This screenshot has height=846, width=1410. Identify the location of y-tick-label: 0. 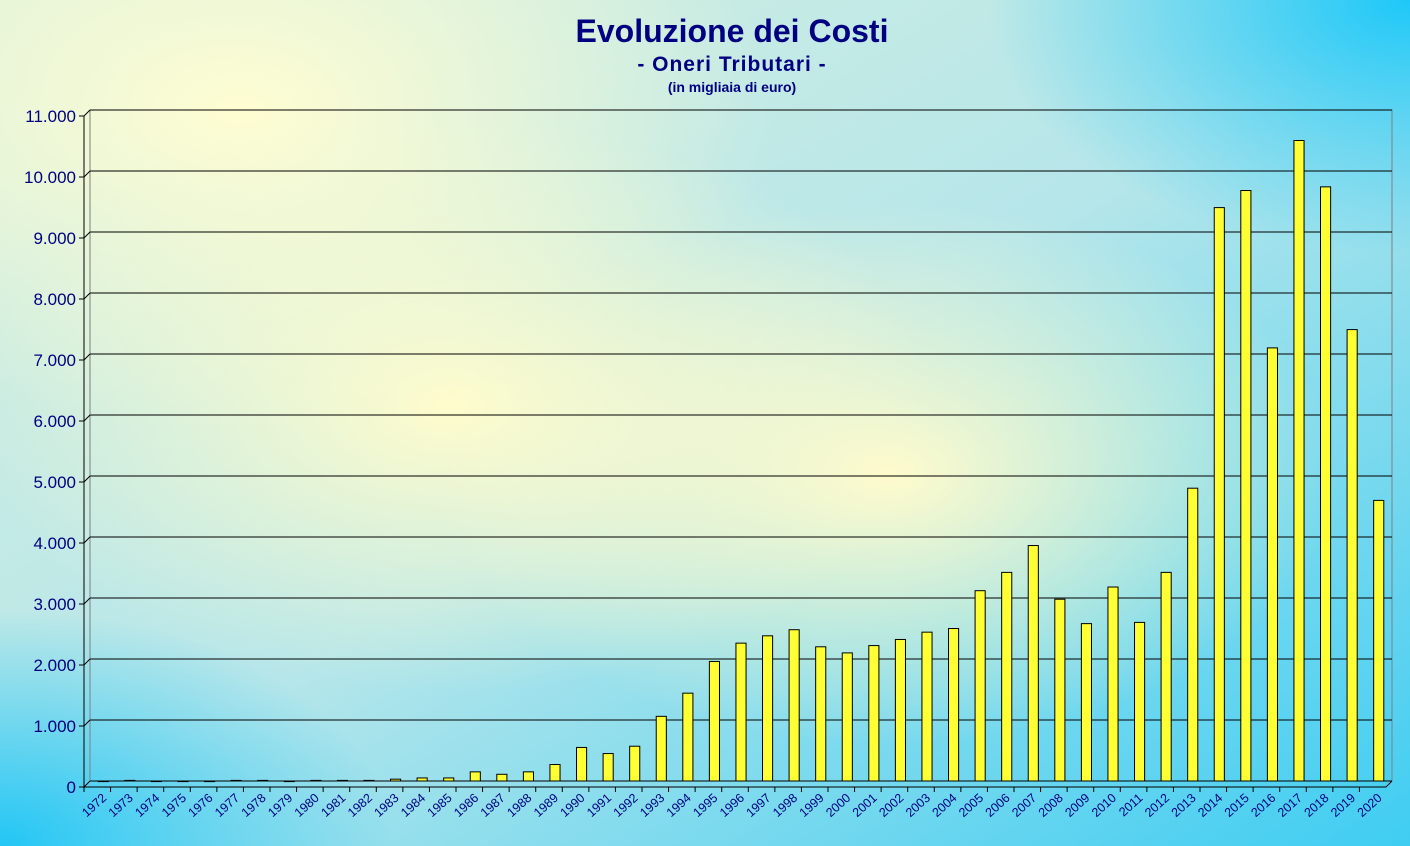
(71, 787).